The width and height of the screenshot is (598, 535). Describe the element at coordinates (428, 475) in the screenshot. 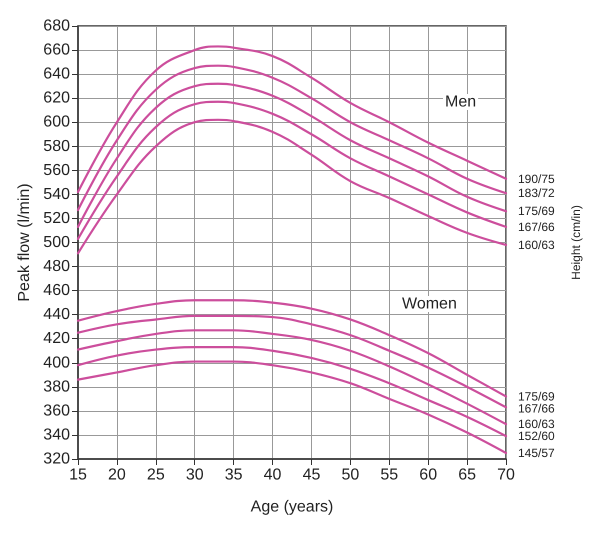

I see `x-tick-label: 60` at that location.